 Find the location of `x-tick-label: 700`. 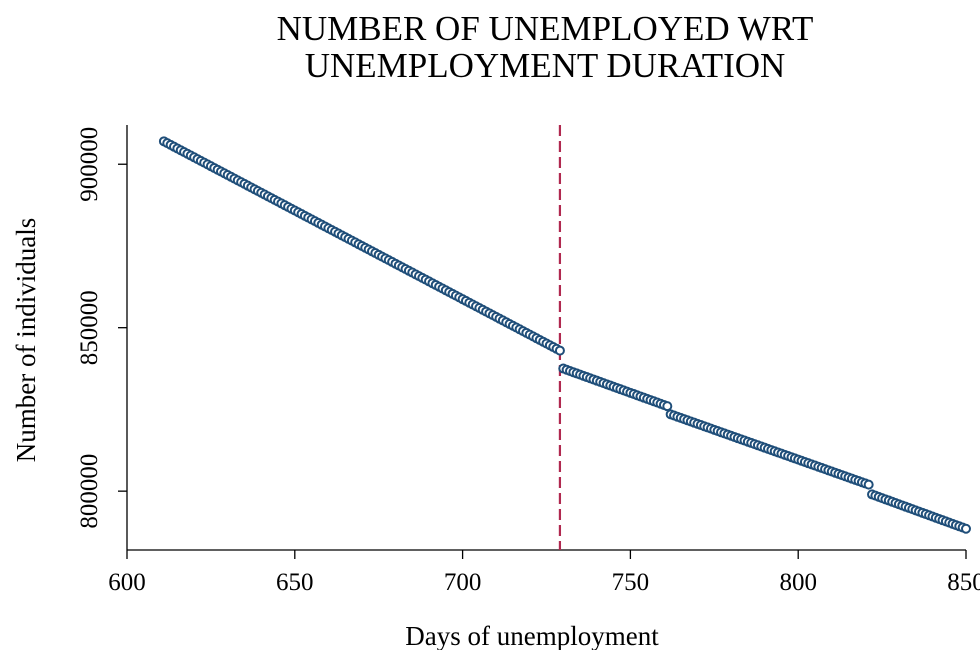

x-tick-label: 700 is located at coordinates (463, 582).